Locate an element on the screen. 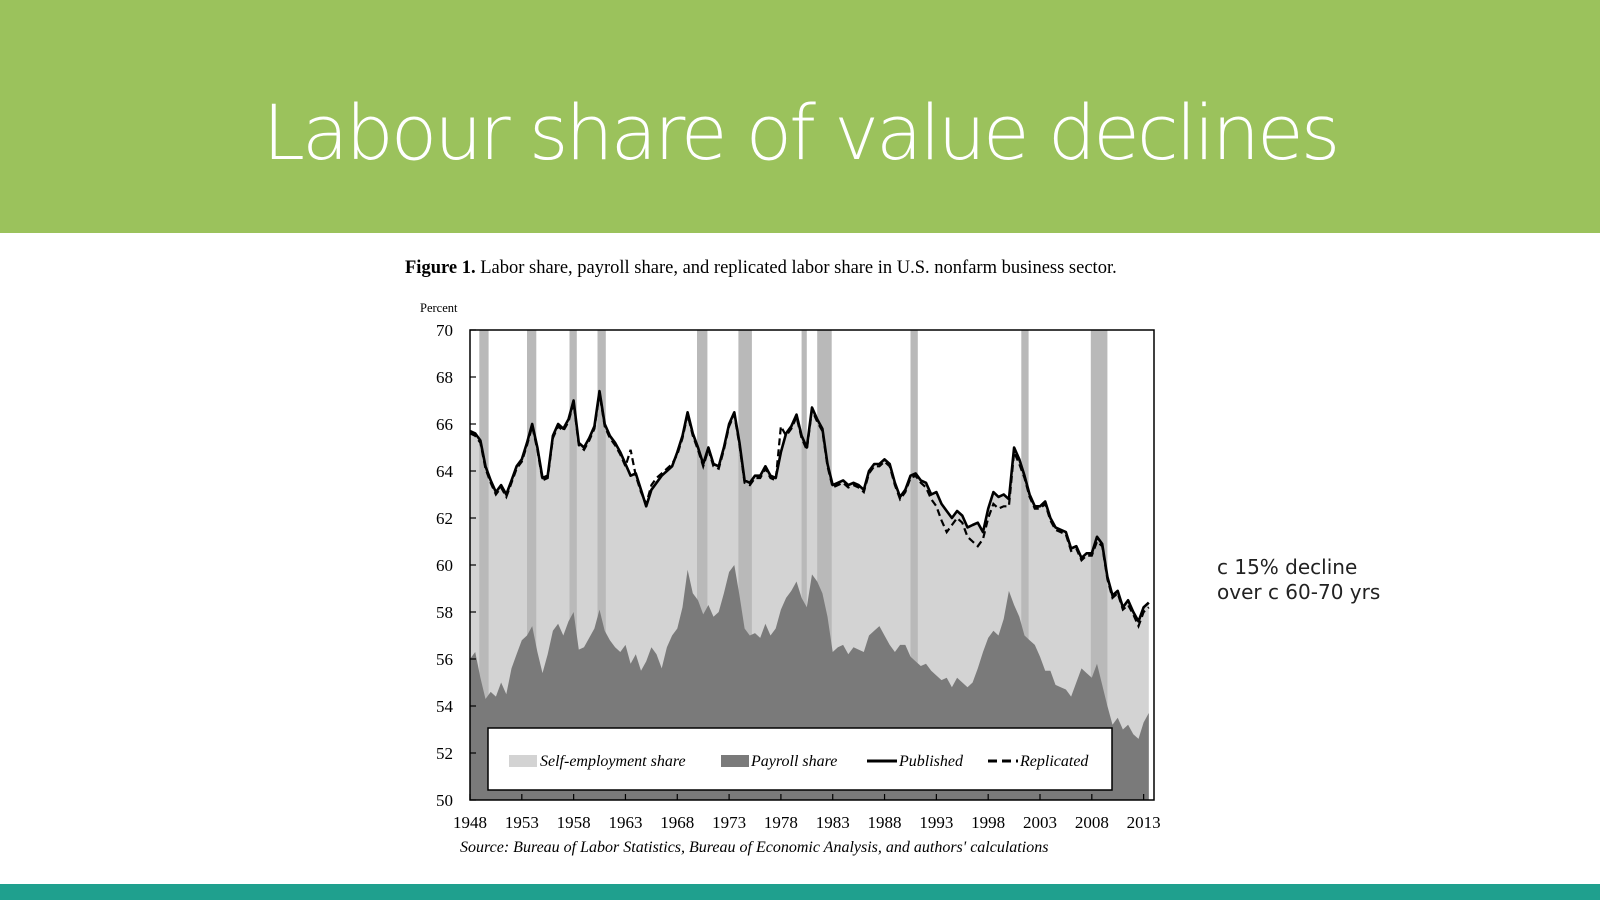 The width and height of the screenshot is (1600, 900). y-tick-label: 52 is located at coordinates (444, 753).